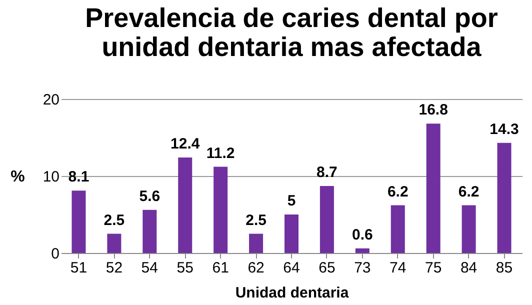 The image size is (532, 305). What do you see at coordinates (185, 268) in the screenshot?
I see `x-tick-label: 55` at bounding box center [185, 268].